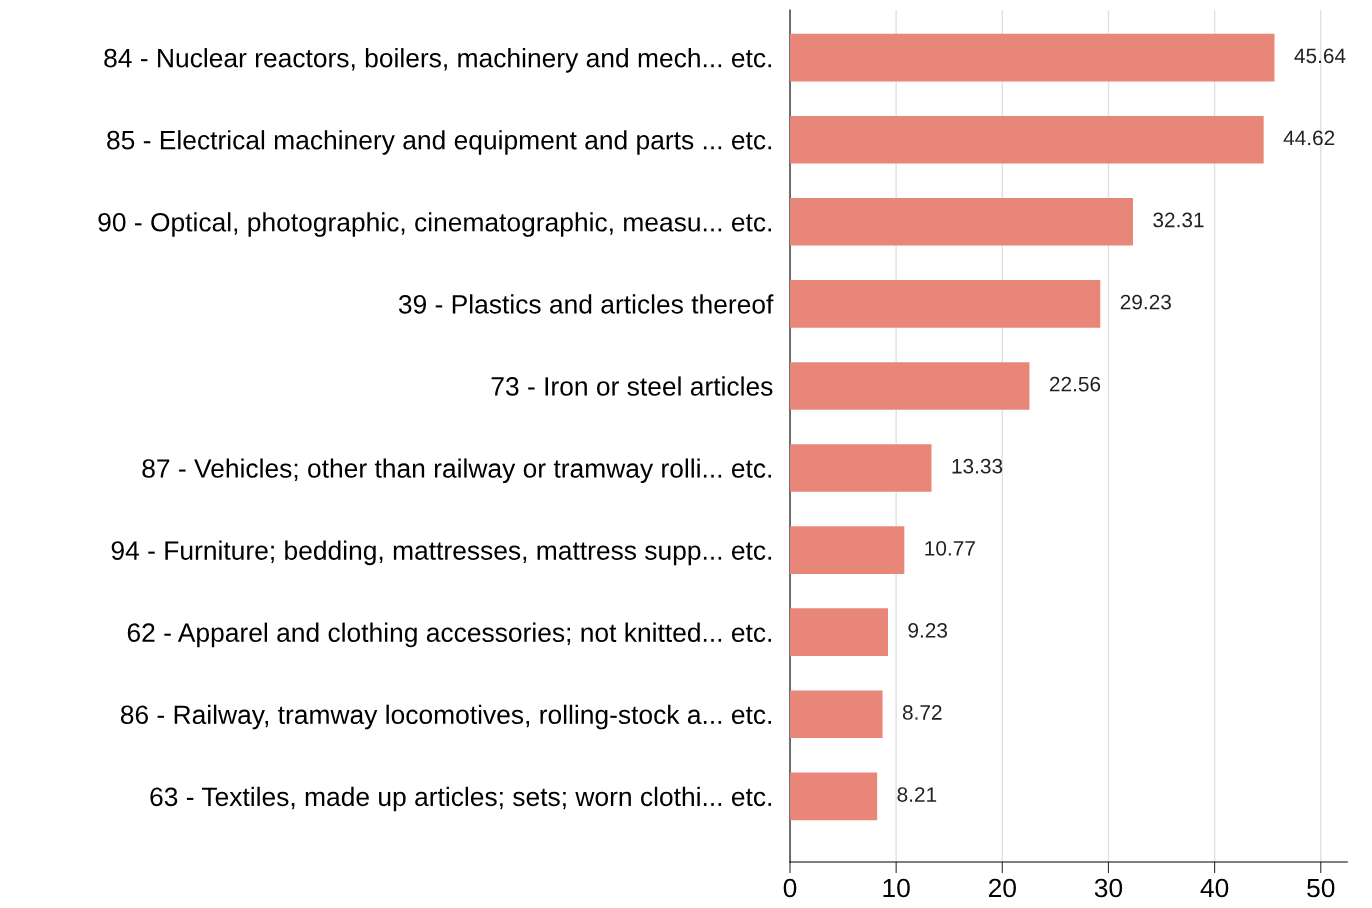 The width and height of the screenshot is (1372, 908). Describe the element at coordinates (977, 466) in the screenshot. I see `data-label: 13.33` at that location.